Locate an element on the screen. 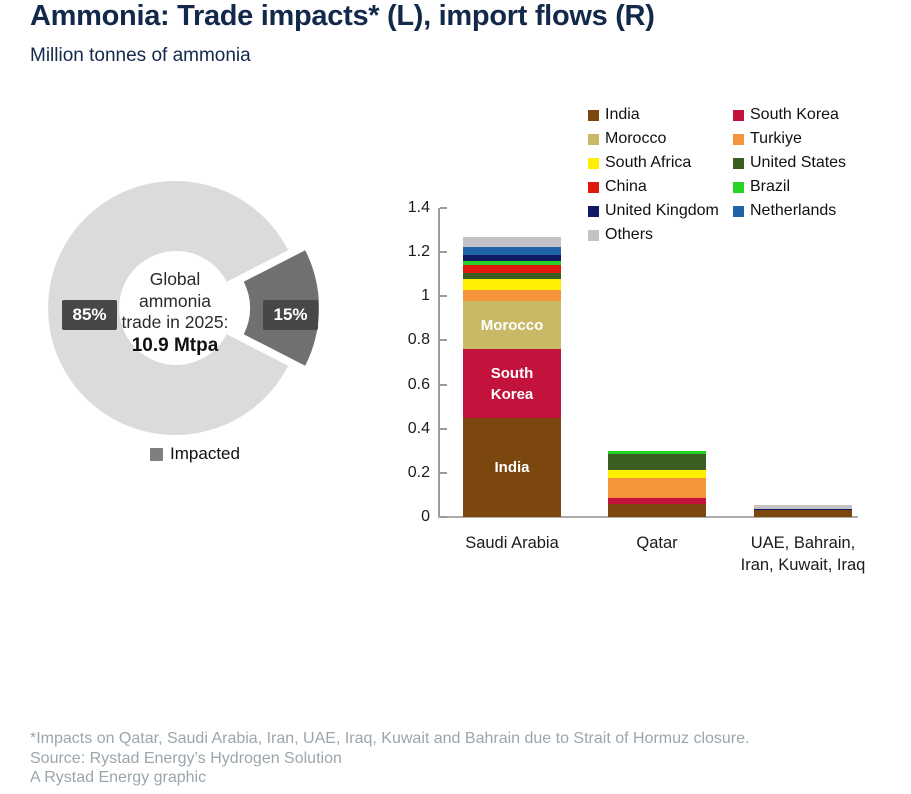 This screenshot has width=911, height=794. legend-item-india: India is located at coordinates (660, 115).